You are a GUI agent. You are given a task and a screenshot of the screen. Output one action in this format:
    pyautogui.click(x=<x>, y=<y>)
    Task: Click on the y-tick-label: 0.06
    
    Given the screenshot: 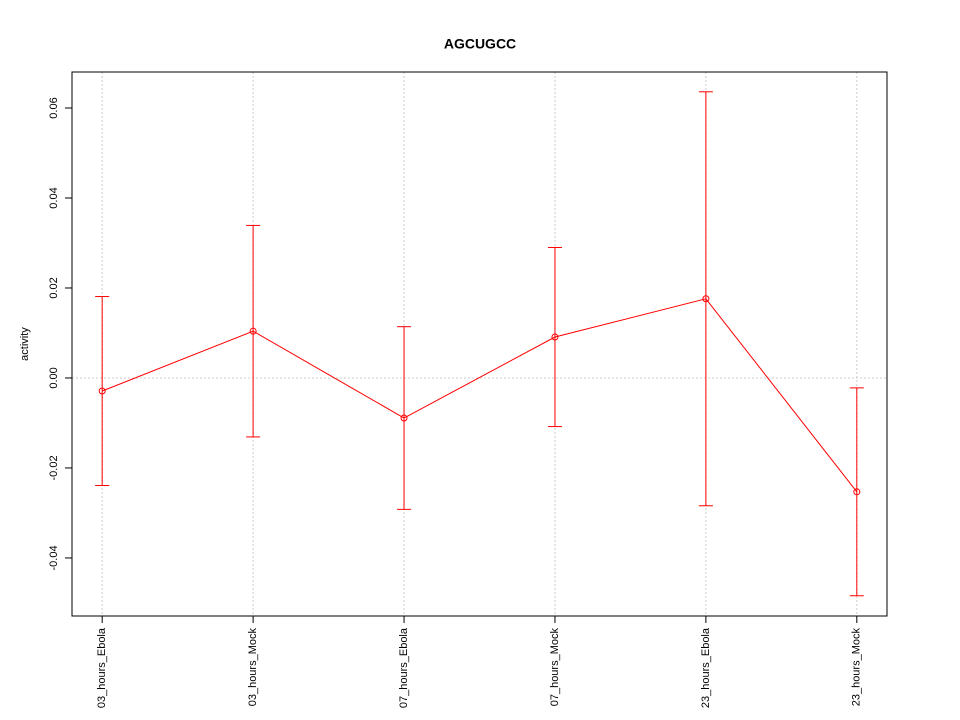 What is the action you would take?
    pyautogui.click(x=54, y=107)
    